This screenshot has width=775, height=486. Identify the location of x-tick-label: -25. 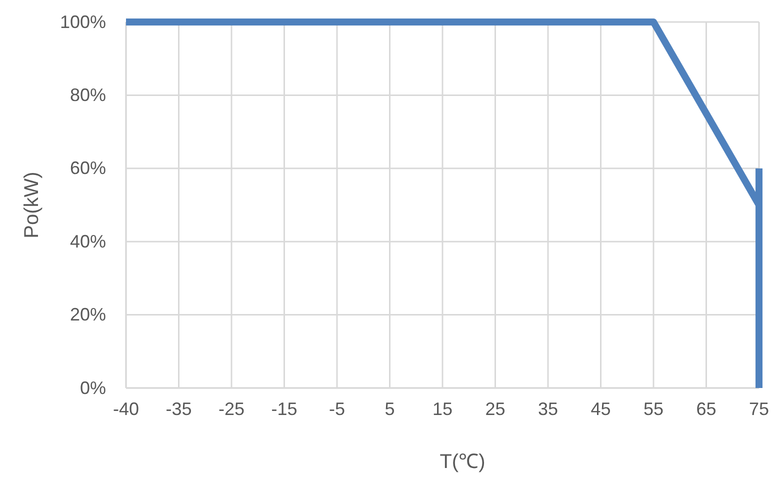
(231, 408).